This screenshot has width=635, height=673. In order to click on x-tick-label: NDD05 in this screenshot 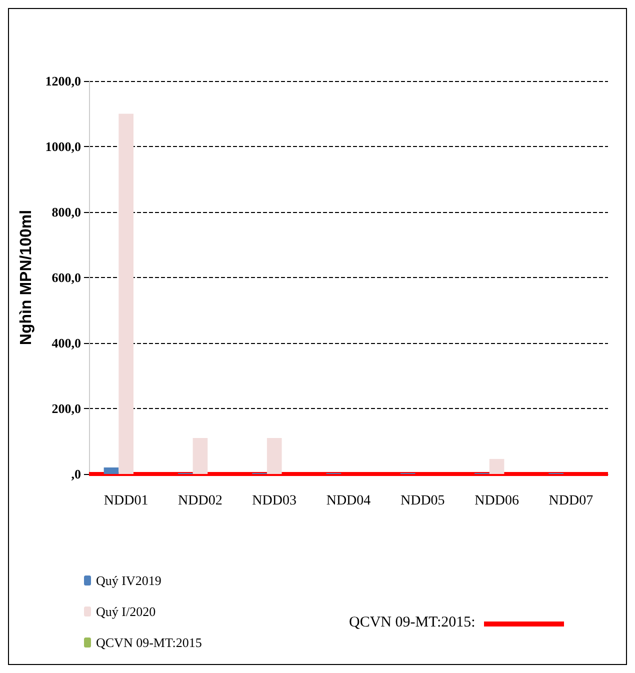, I will do `click(422, 501)`.